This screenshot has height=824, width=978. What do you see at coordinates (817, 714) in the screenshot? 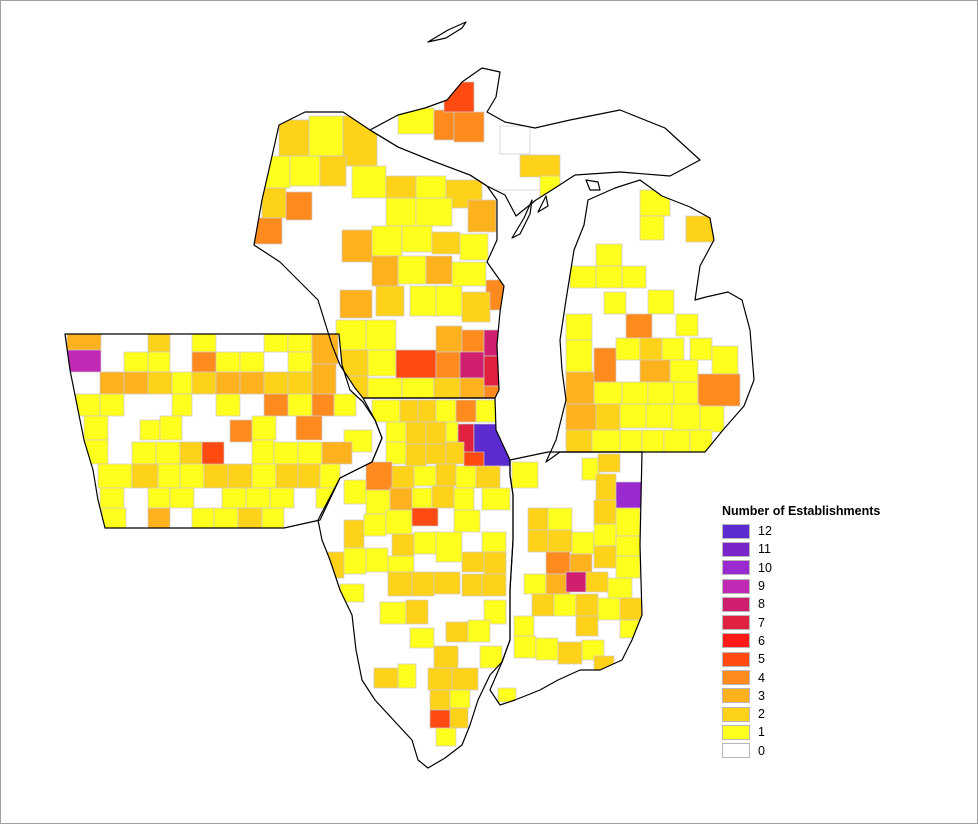
I see `legend-item: 2` at bounding box center [817, 714].